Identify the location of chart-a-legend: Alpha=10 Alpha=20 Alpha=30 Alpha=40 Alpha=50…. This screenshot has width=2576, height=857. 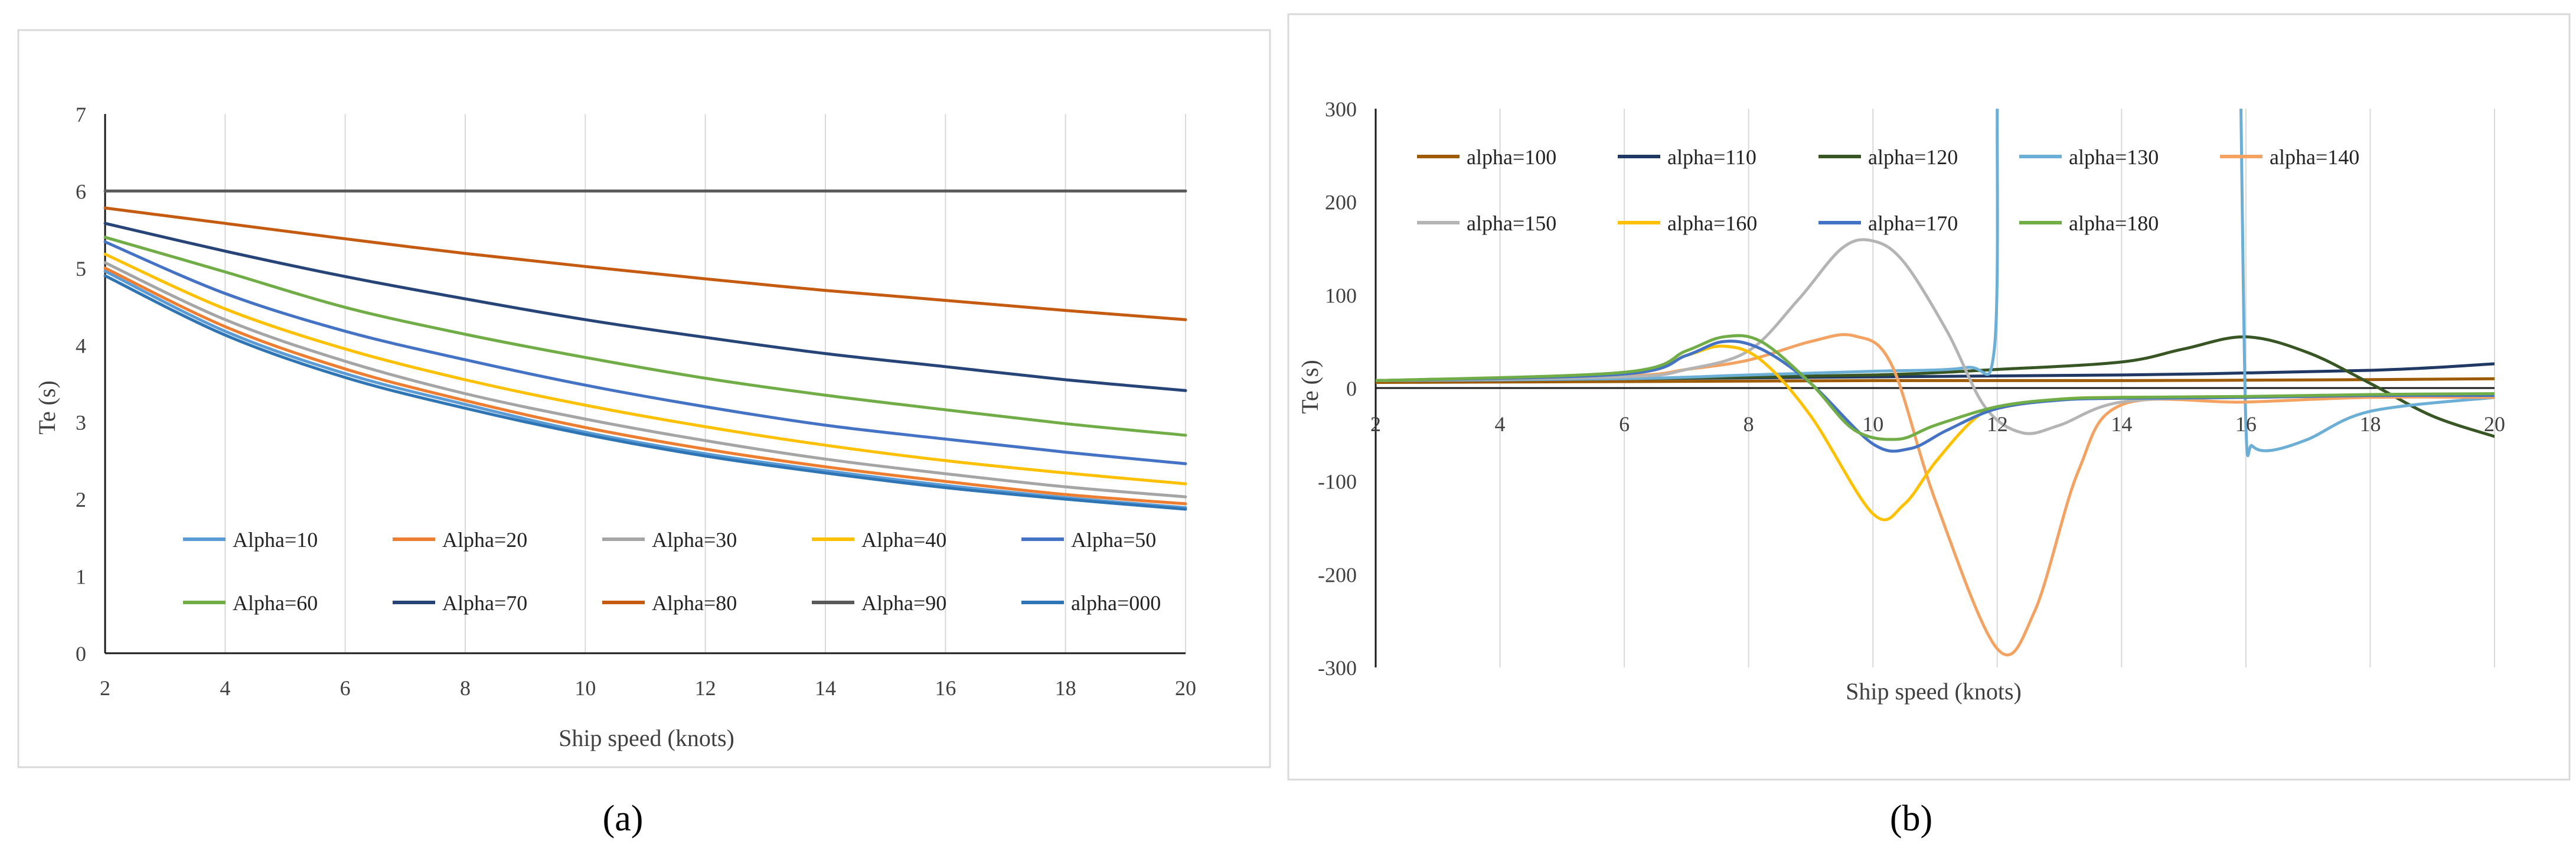
(672, 571).